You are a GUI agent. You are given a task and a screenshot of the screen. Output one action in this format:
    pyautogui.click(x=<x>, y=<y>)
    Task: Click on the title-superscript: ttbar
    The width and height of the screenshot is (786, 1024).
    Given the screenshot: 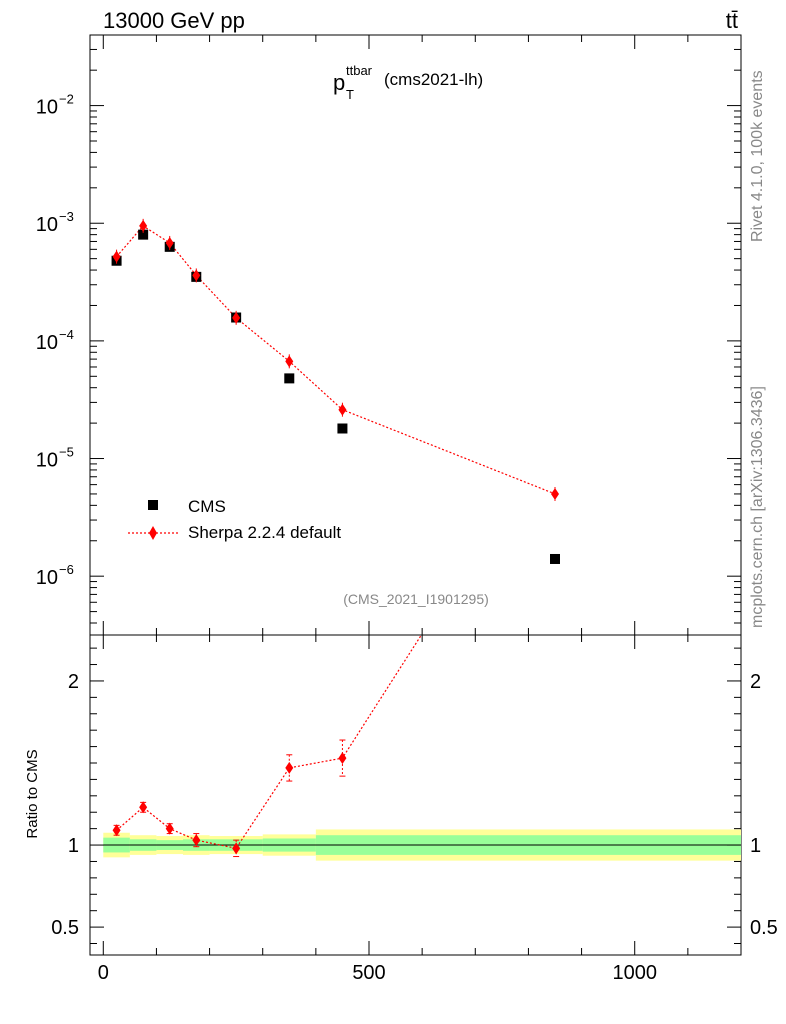 What is the action you would take?
    pyautogui.click(x=359, y=70)
    